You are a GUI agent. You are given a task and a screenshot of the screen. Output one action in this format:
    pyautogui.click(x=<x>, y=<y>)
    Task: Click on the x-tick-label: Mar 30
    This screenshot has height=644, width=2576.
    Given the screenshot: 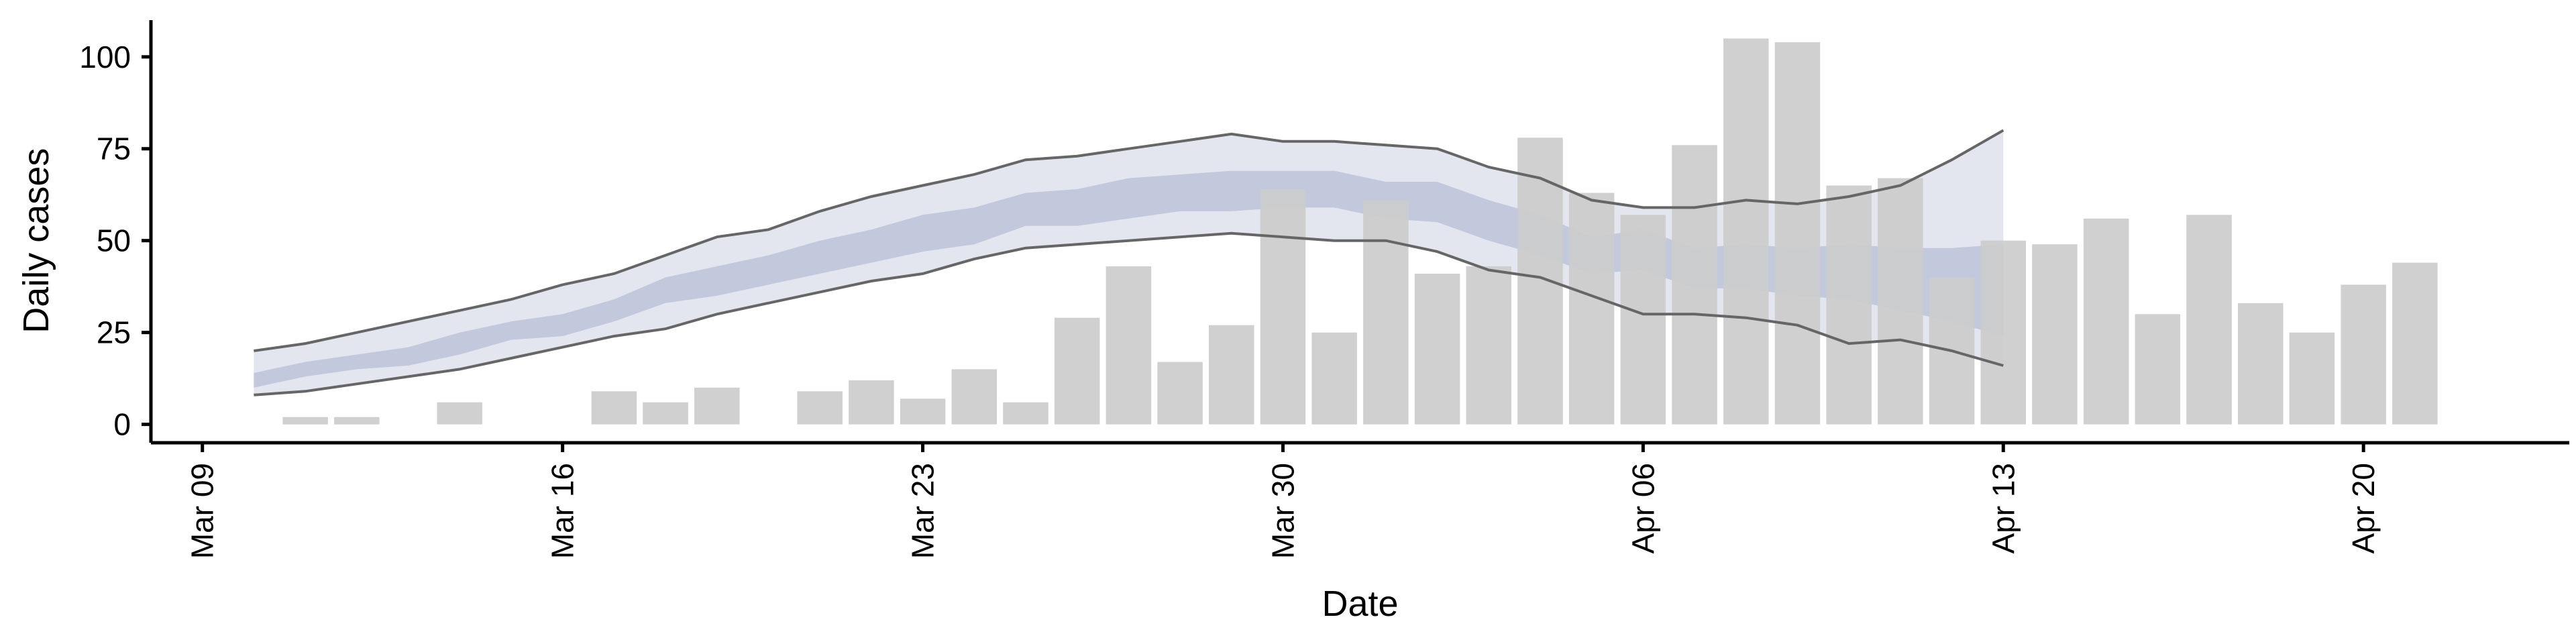 What is the action you would take?
    pyautogui.click(x=1282, y=511)
    